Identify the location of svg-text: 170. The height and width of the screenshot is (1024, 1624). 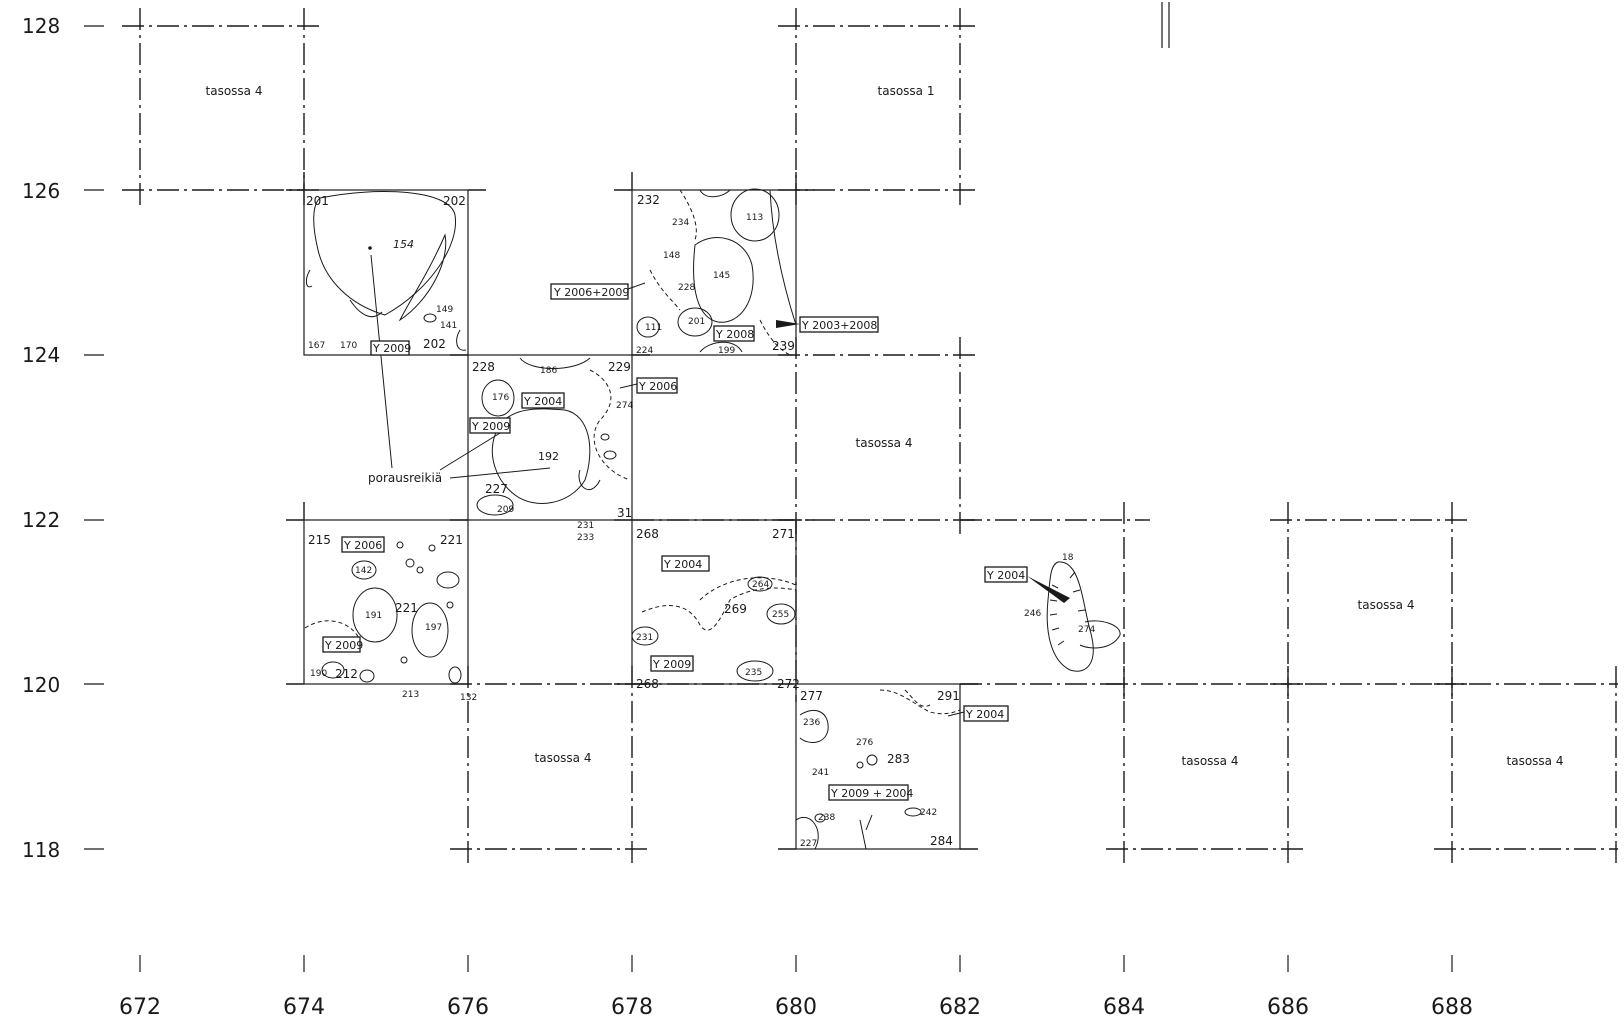
(348, 346).